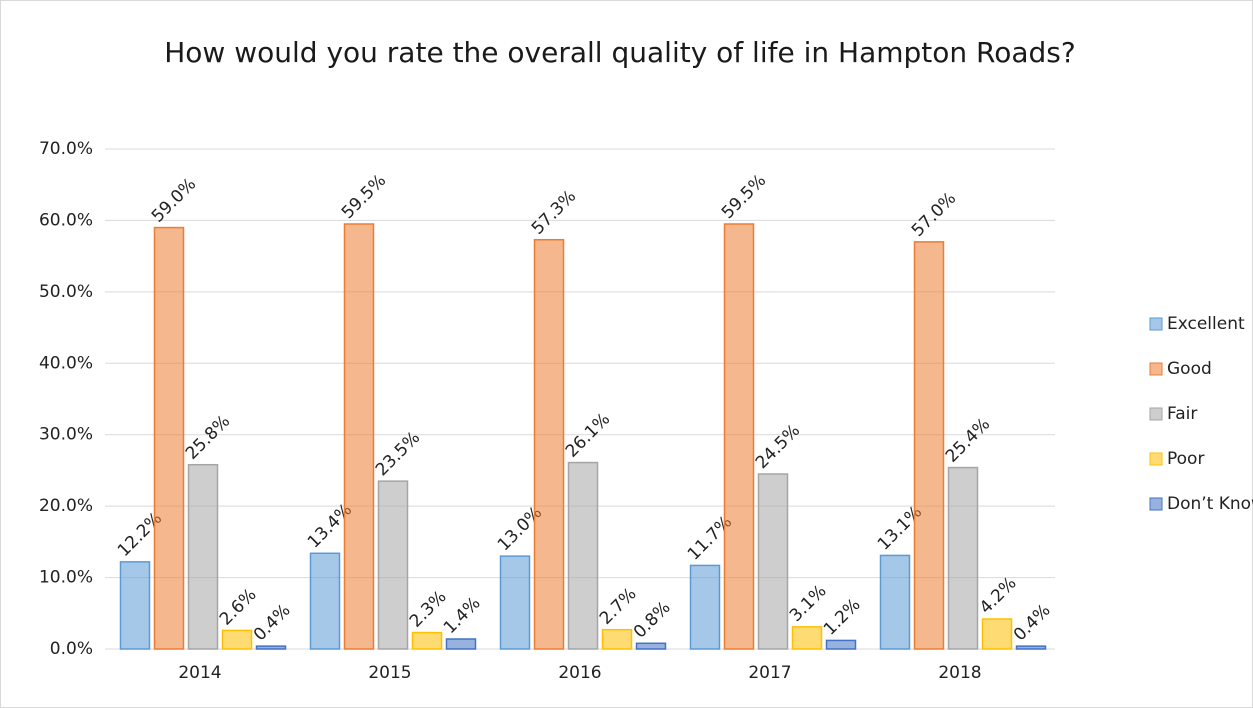 The height and width of the screenshot is (708, 1253). I want to click on y-tick-label: 70.0%, so click(66, 149).